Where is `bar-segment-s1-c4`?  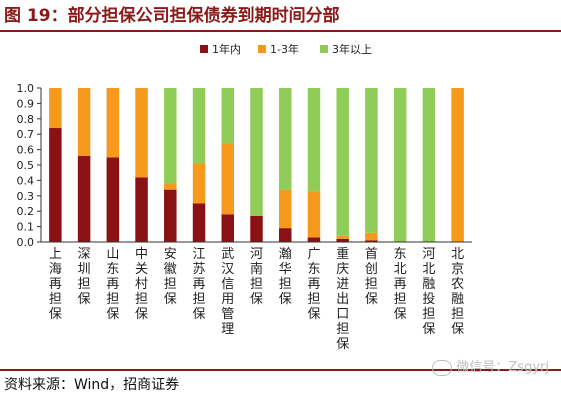
bar-segment-s1-c4 is located at coordinates (141, 209).